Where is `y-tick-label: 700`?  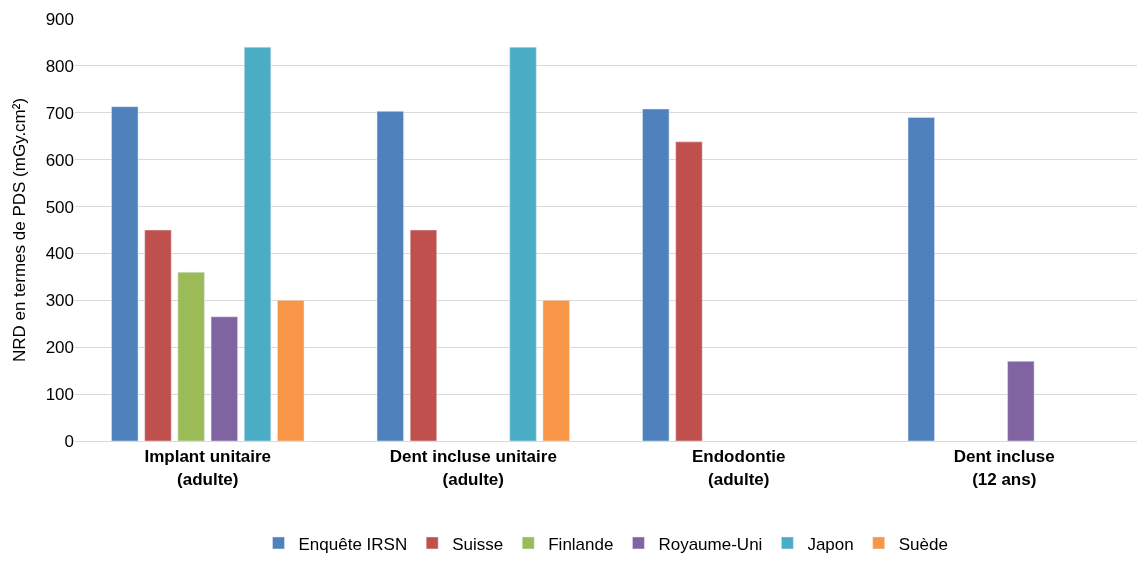 y-tick-label: 700 is located at coordinates (59, 113).